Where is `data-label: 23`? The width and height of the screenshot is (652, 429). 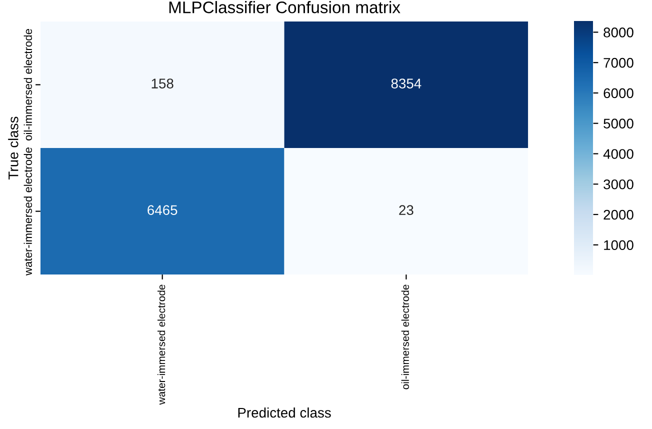 data-label: 23 is located at coordinates (406, 210).